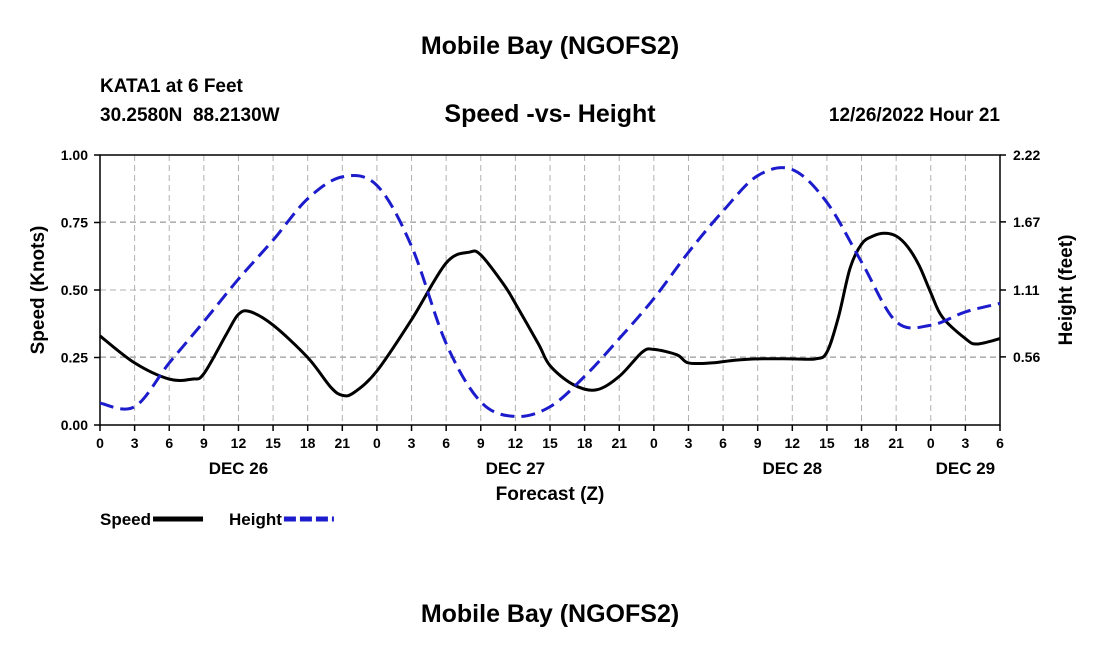 The height and width of the screenshot is (650, 1100). I want to click on y-left-tick-label: 1.00, so click(74, 155).